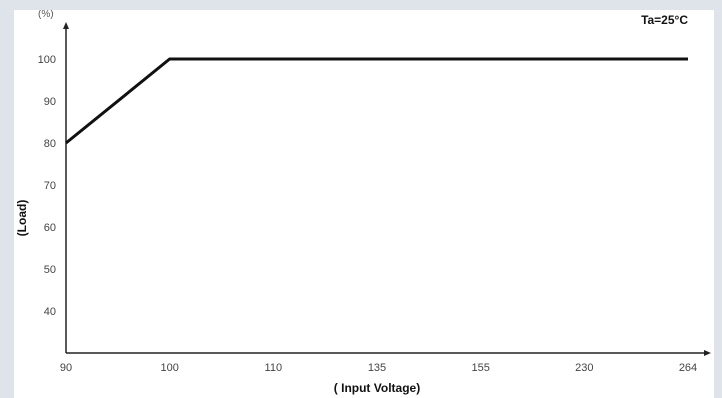 Image resolution: width=722 pixels, height=398 pixels. I want to click on y-tick-label: 80, so click(50, 144).